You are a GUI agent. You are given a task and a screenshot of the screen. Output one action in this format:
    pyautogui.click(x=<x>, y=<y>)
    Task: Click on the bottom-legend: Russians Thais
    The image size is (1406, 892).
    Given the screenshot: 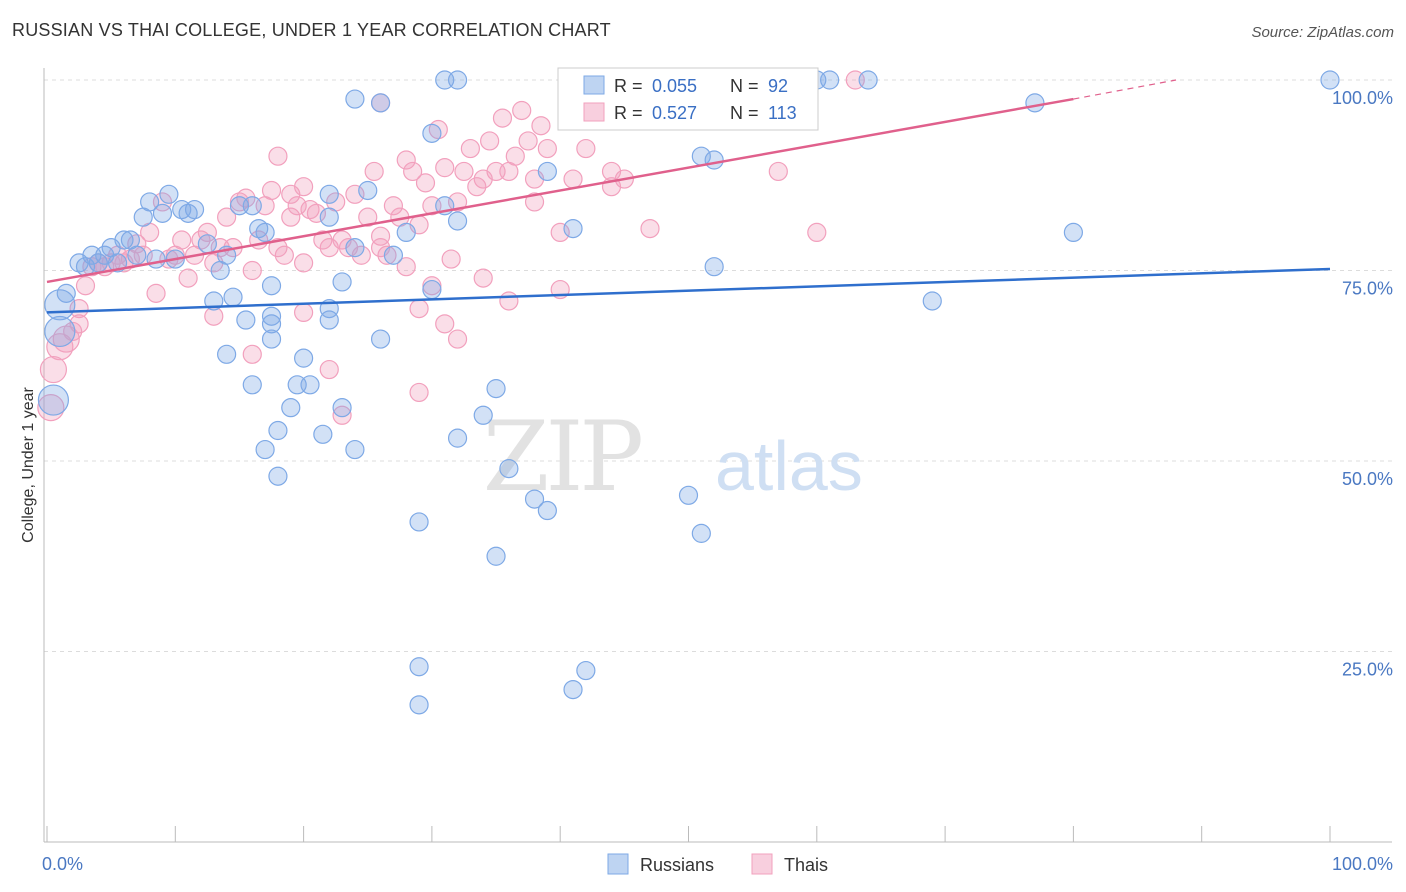 What is the action you would take?
    pyautogui.click(x=717, y=864)
    